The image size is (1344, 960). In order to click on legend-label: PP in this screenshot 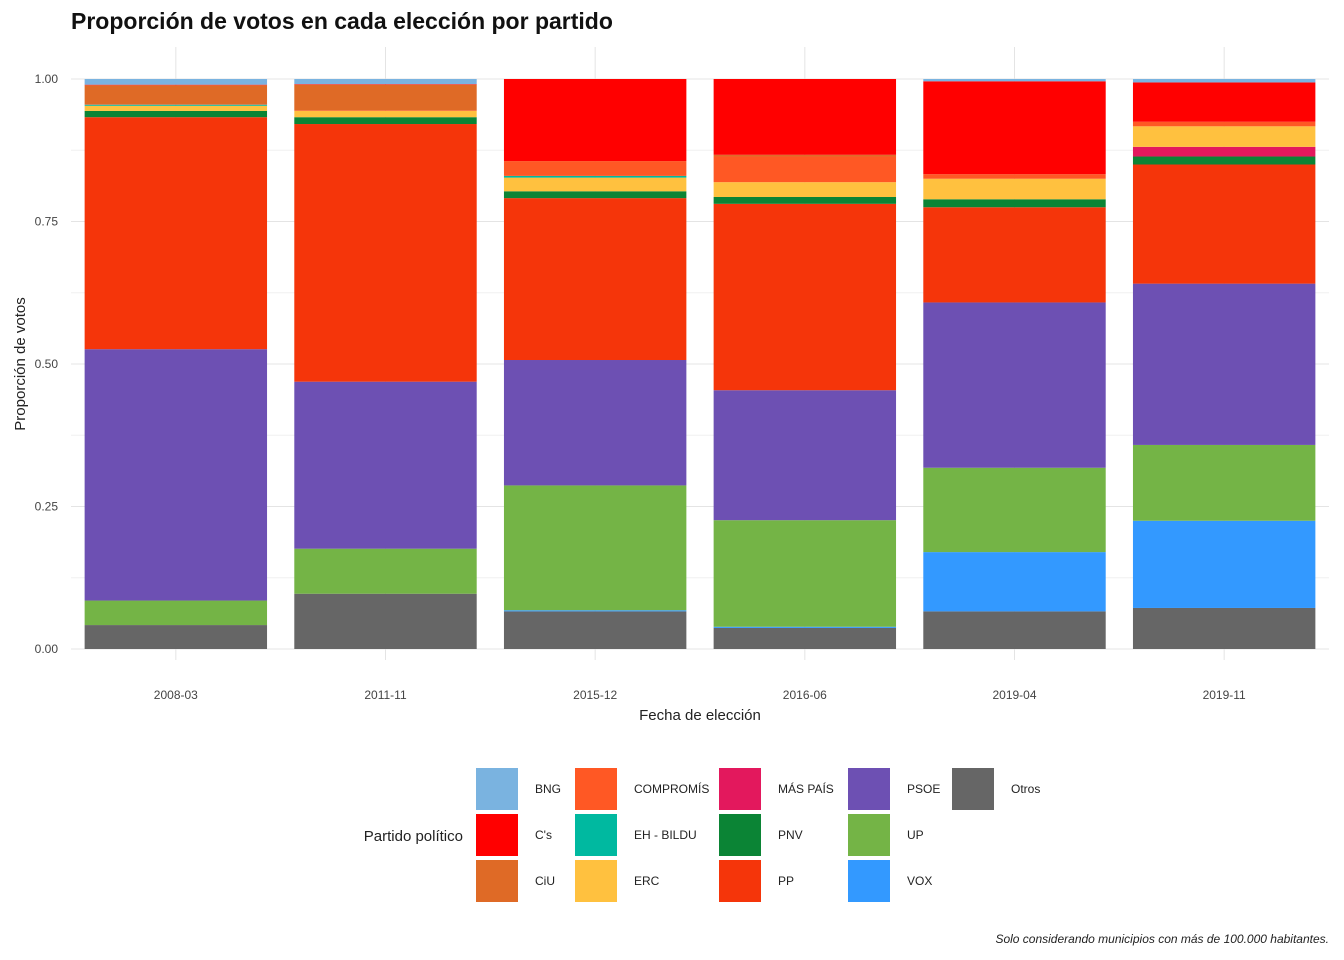, I will do `click(786, 881)`.